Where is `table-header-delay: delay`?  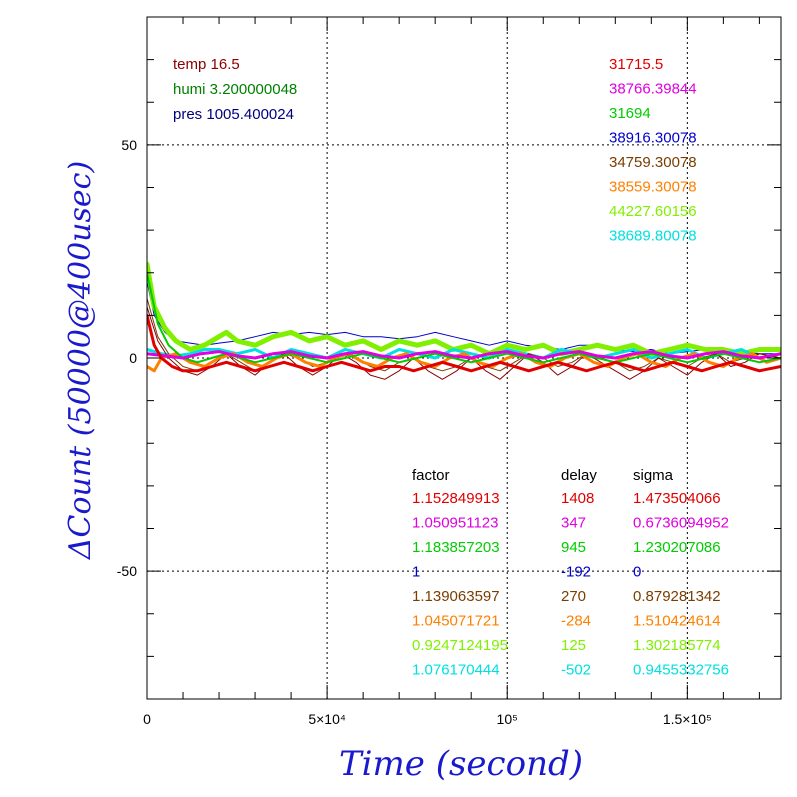
table-header-delay: delay is located at coordinates (579, 475).